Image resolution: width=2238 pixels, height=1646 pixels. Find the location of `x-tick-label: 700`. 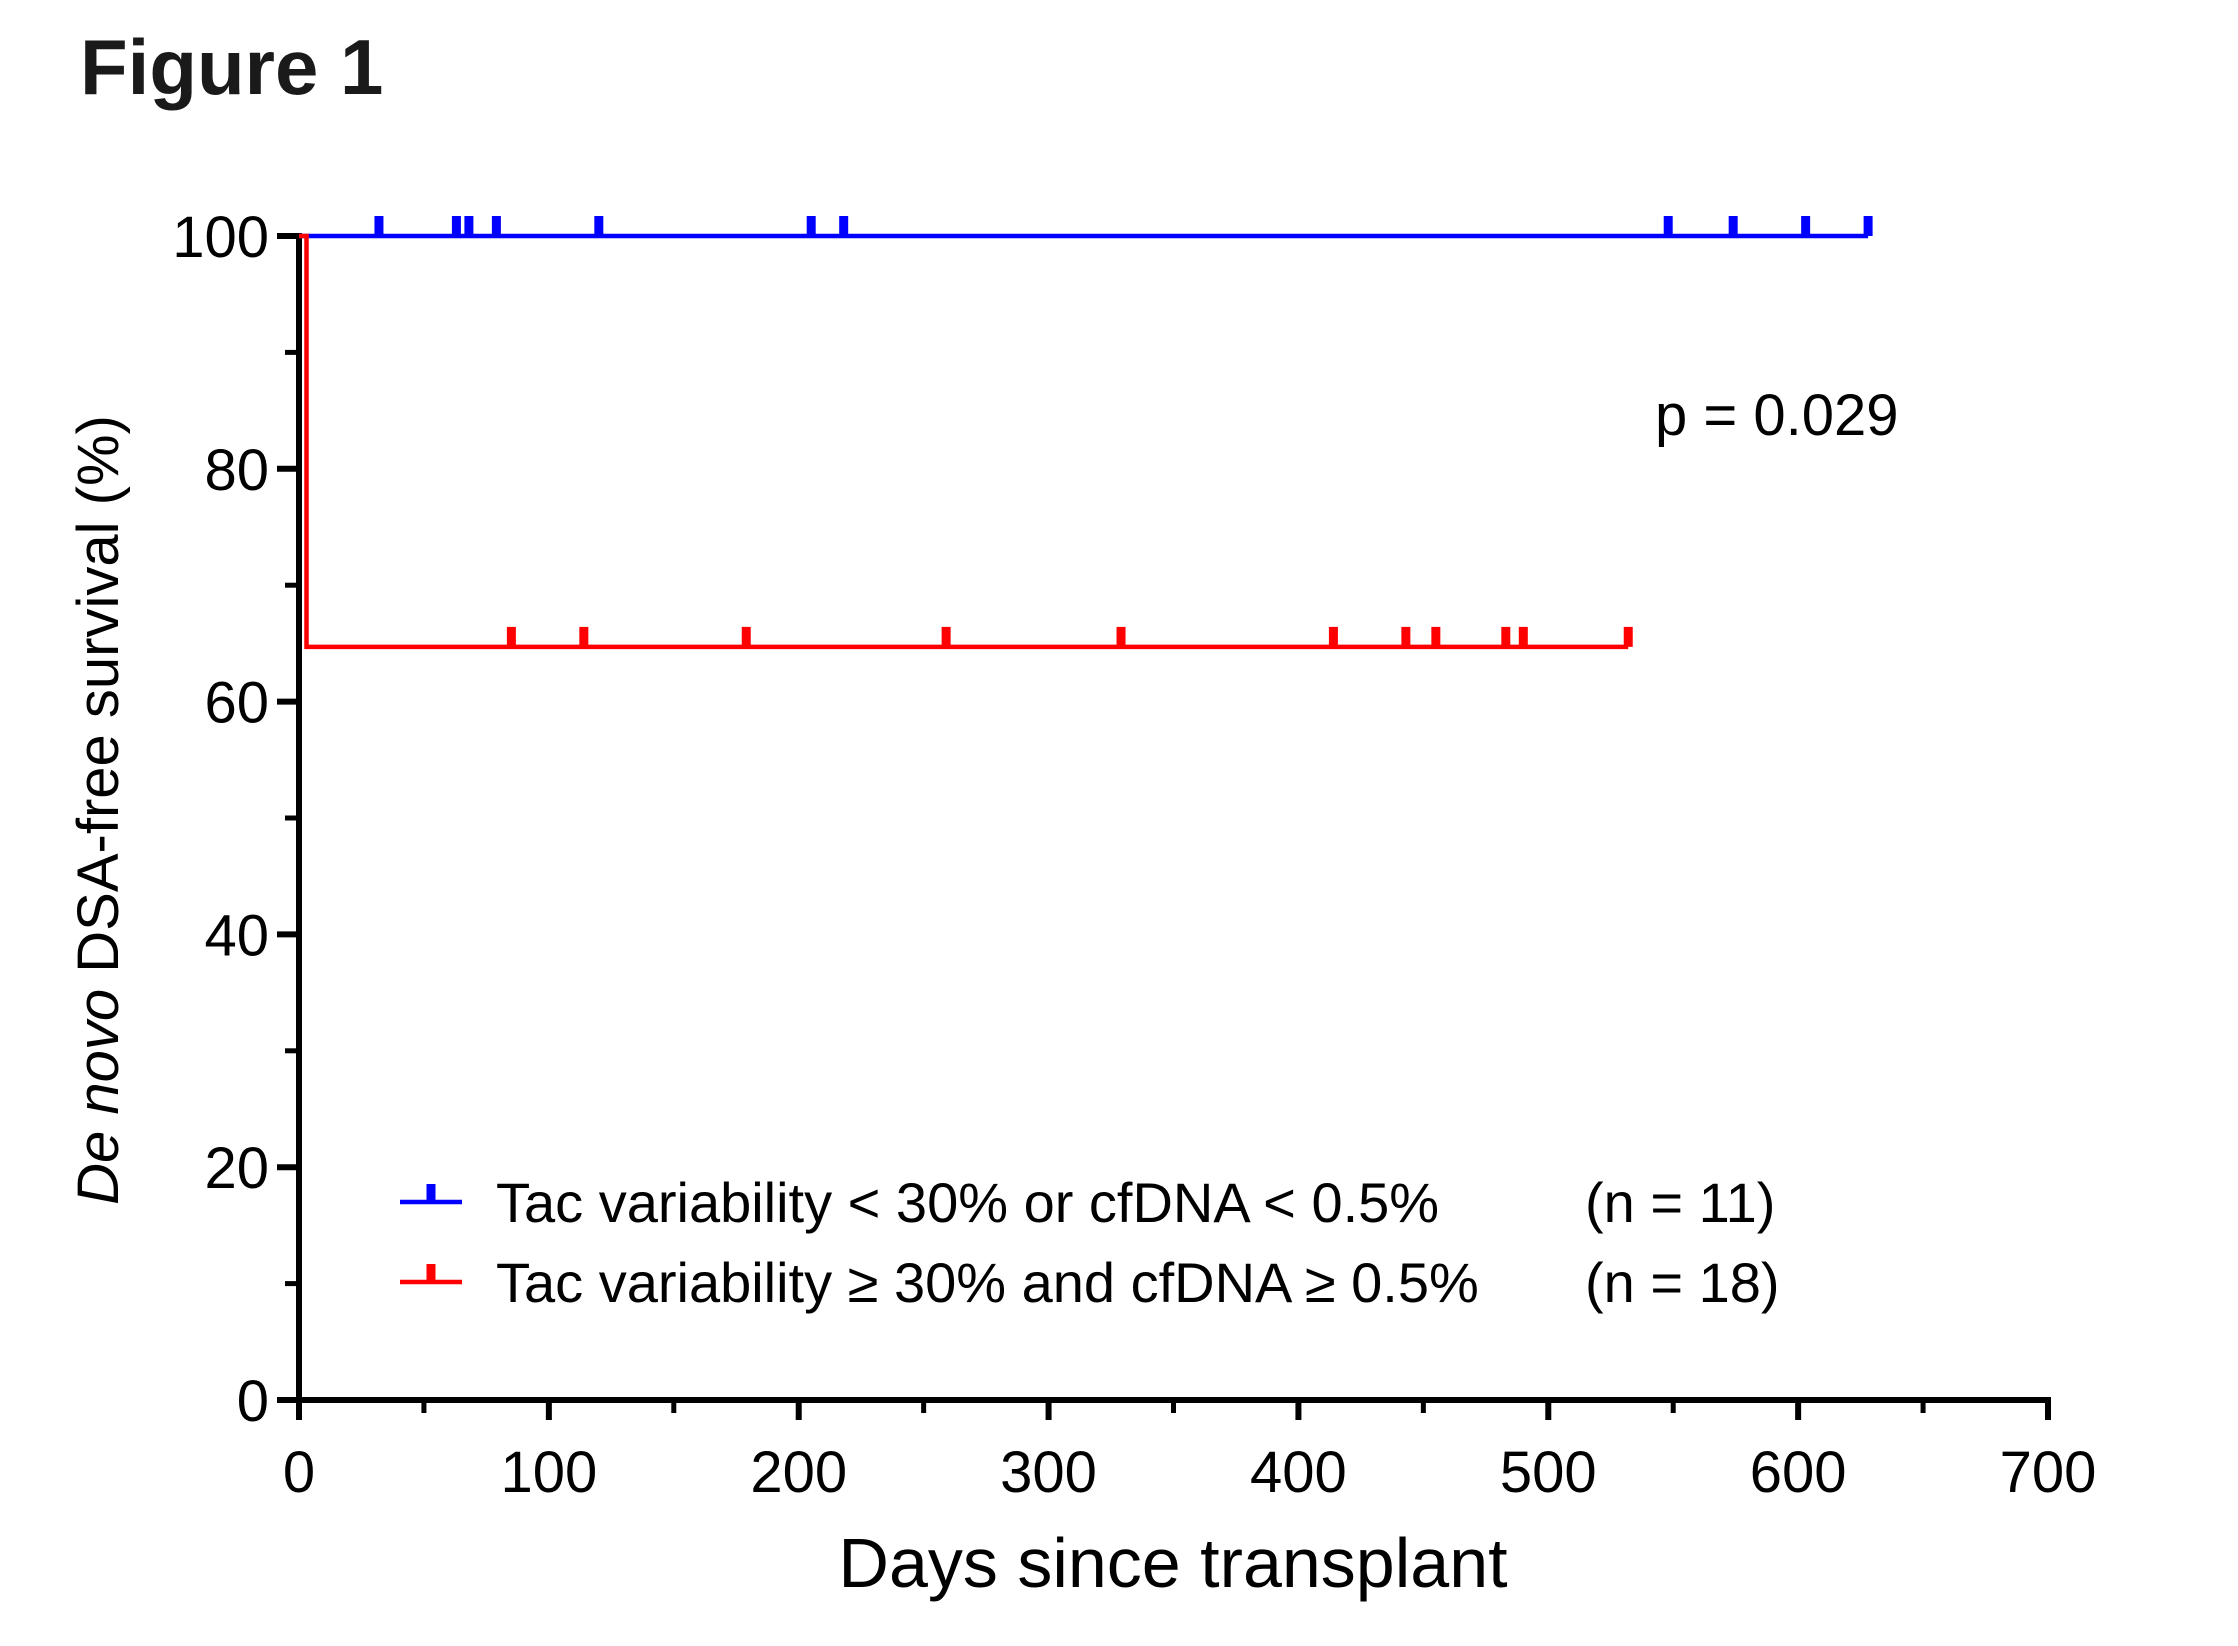

x-tick-label: 700 is located at coordinates (2048, 1472).